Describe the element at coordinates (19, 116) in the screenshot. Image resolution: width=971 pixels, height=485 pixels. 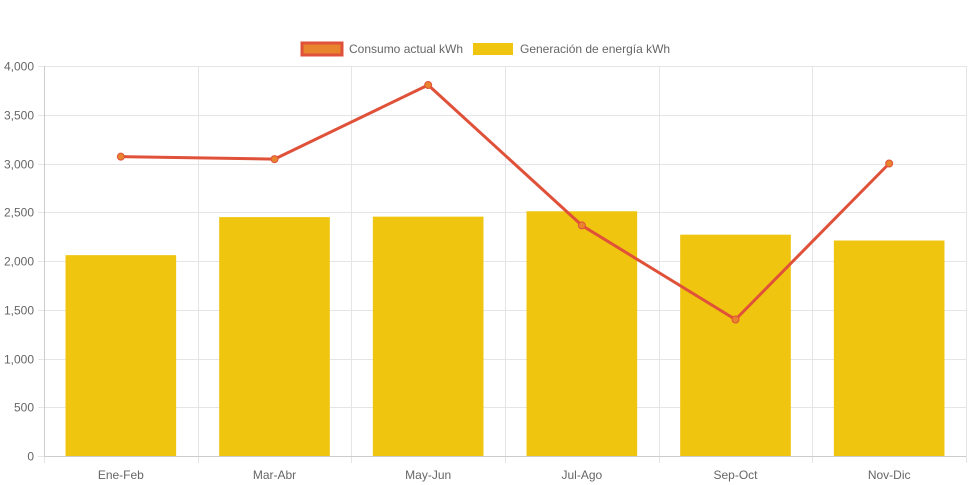
I see `y-tick-label: 3,500` at that location.